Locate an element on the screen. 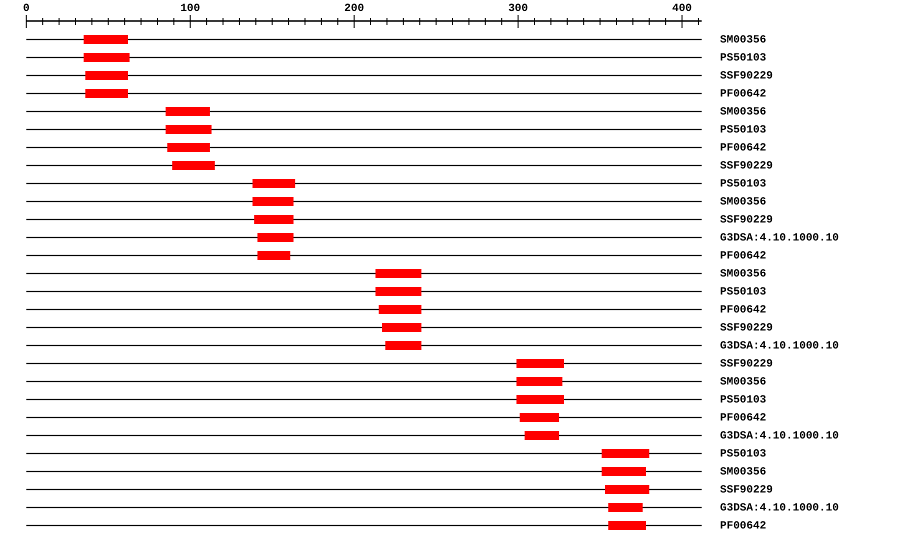 This screenshot has width=900, height=544. x-tick-label: 0 is located at coordinates (26, 9).